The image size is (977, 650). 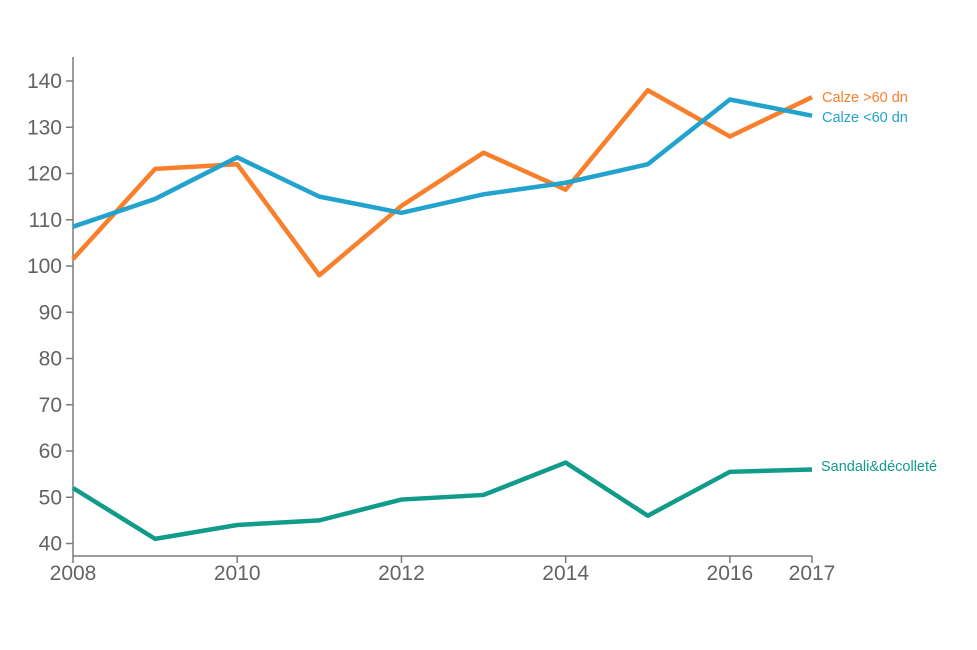 What do you see at coordinates (50, 451) in the screenshot?
I see `y-tick-label: 60` at bounding box center [50, 451].